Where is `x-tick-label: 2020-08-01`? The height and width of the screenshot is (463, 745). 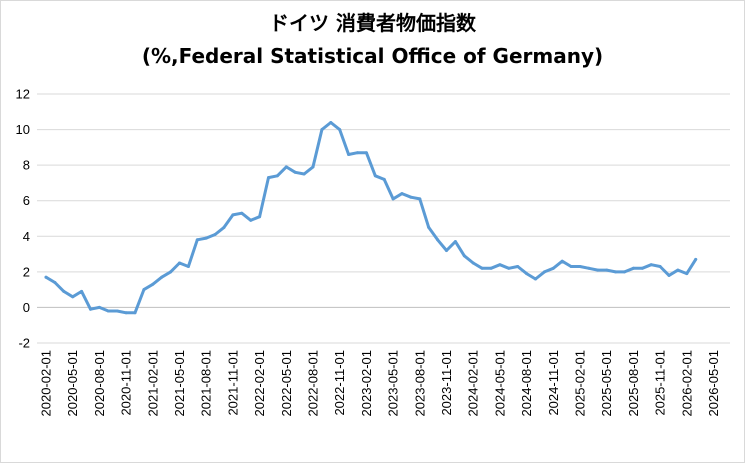
x-tick-label: 2020-08-01 is located at coordinates (99, 383).